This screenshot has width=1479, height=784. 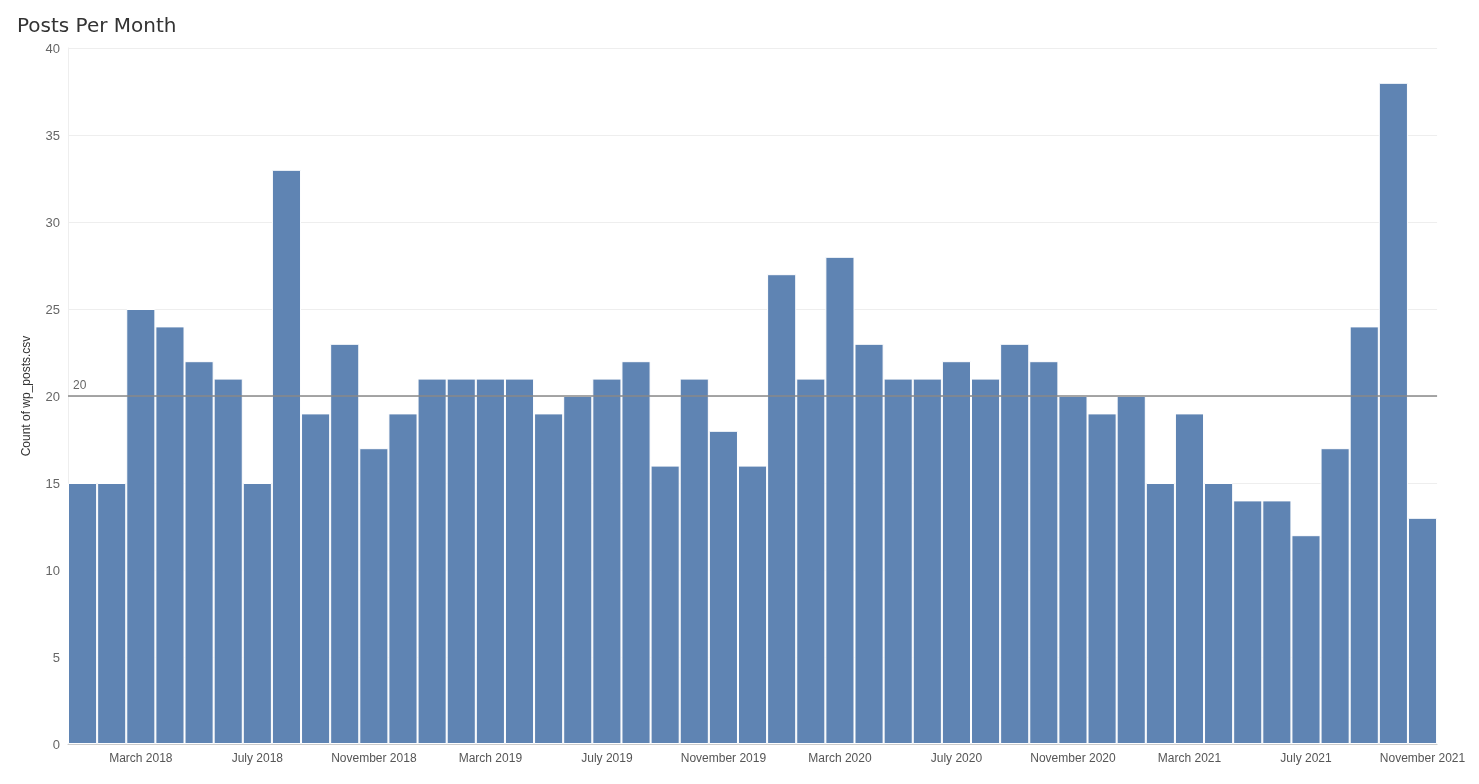 What do you see at coordinates (52, 309) in the screenshot?
I see `y-tick-label: 25` at bounding box center [52, 309].